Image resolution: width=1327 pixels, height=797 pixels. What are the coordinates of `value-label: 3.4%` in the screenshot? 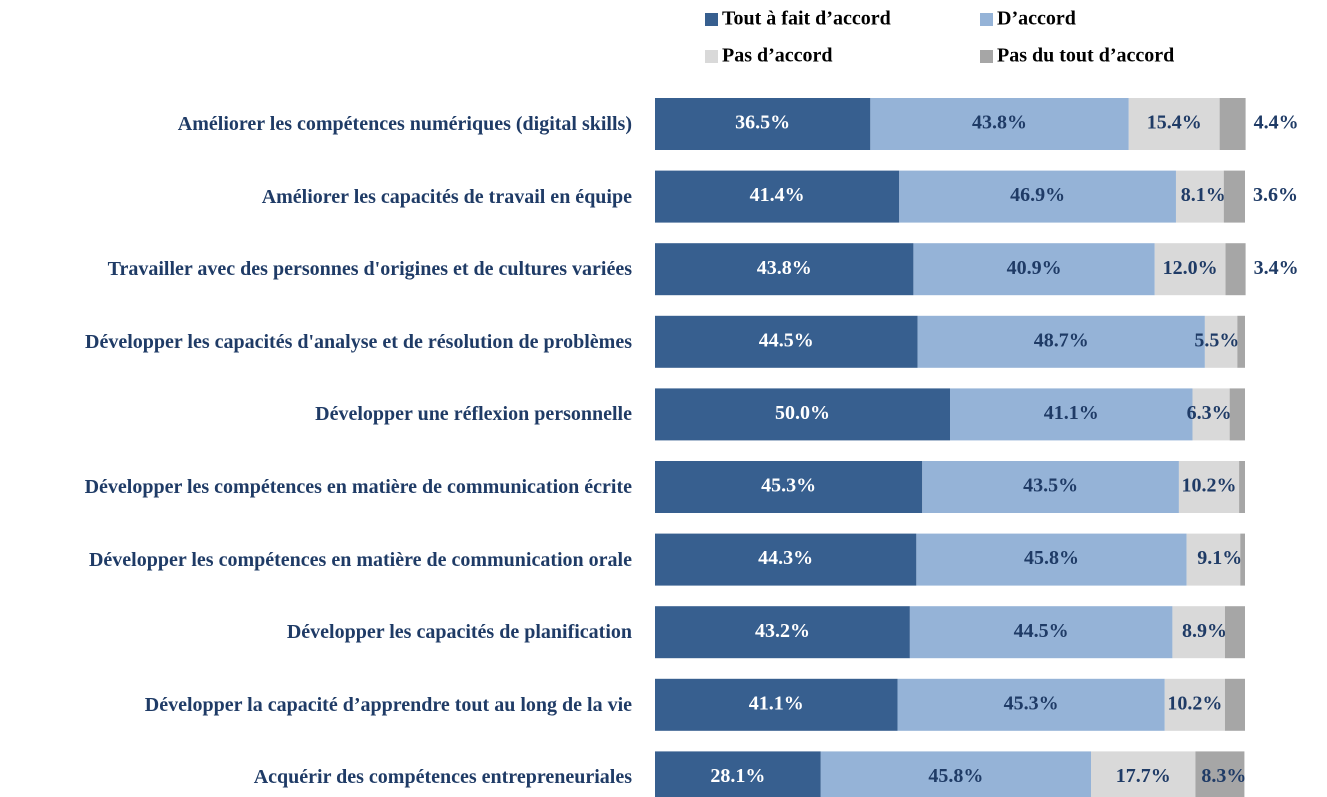 It's located at (1276, 268).